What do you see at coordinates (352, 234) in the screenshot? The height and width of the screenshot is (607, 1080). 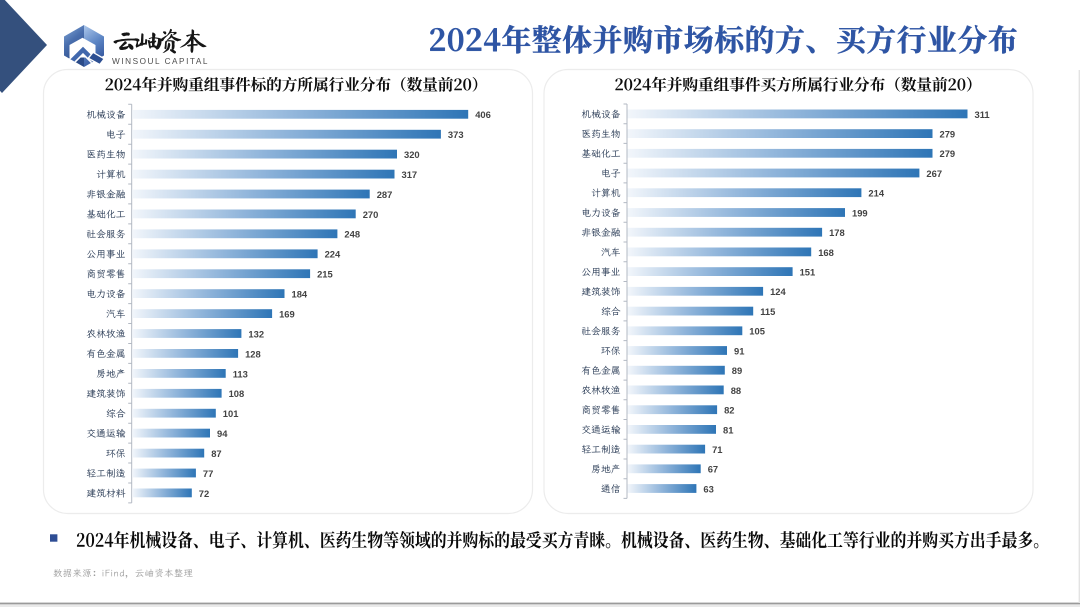 I see `svg-text: 248` at bounding box center [352, 234].